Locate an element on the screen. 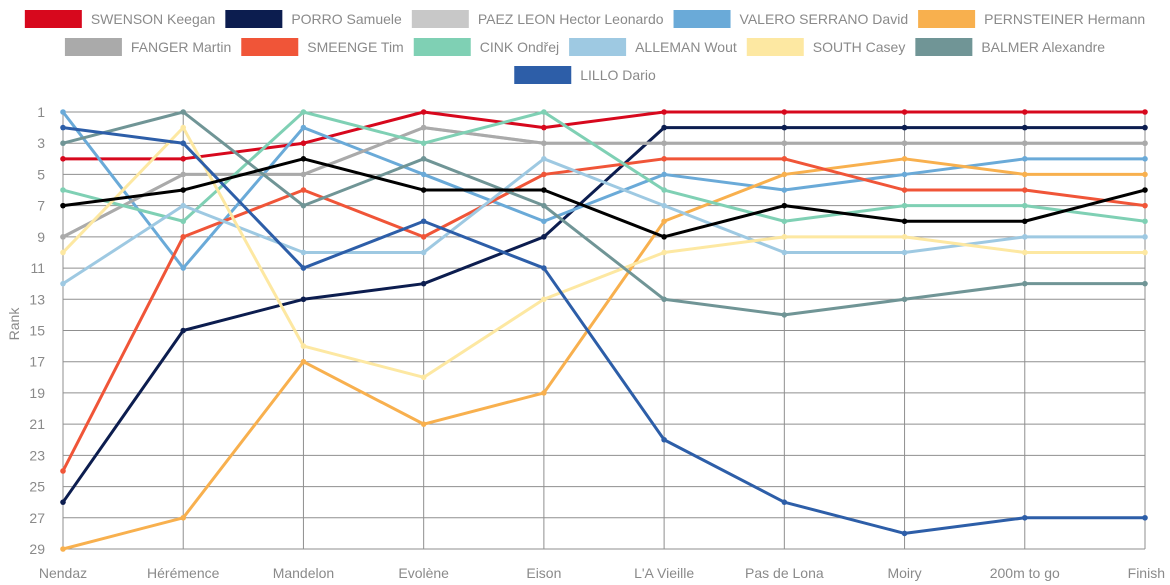  legend-swatch-lillo-dario is located at coordinates (543, 75).